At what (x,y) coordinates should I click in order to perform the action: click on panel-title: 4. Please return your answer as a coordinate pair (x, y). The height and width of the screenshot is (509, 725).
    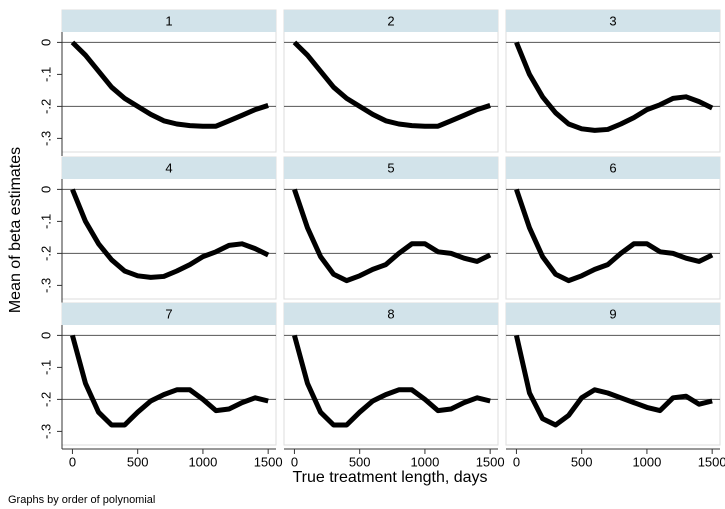
    Looking at the image, I should click on (168, 167).